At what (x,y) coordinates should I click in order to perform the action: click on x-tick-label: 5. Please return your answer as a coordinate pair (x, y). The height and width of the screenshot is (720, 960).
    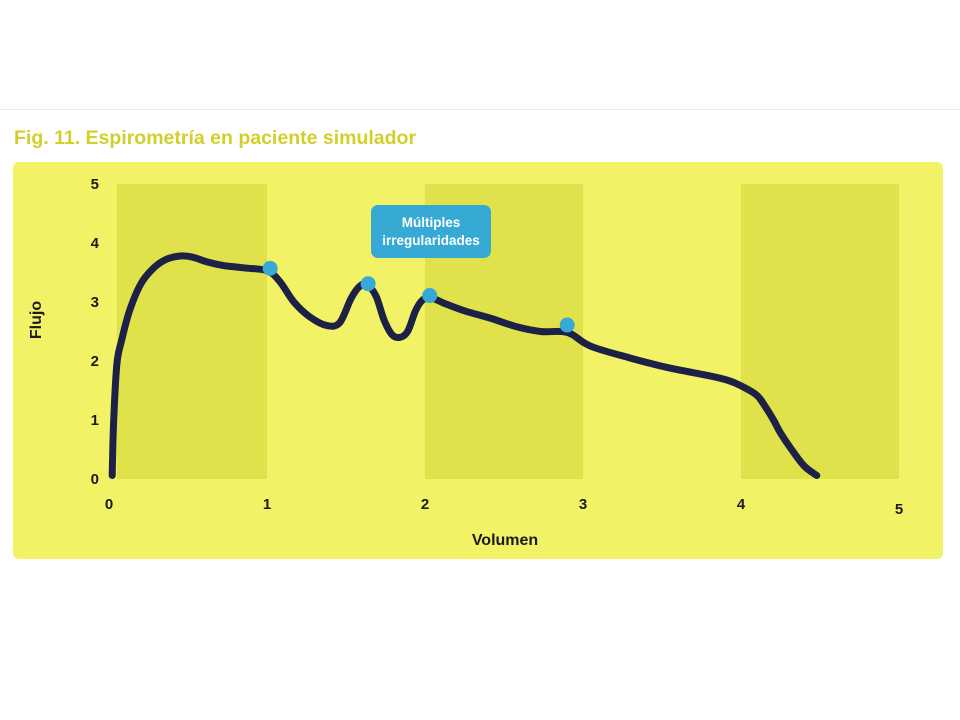
    Looking at the image, I should click on (899, 509).